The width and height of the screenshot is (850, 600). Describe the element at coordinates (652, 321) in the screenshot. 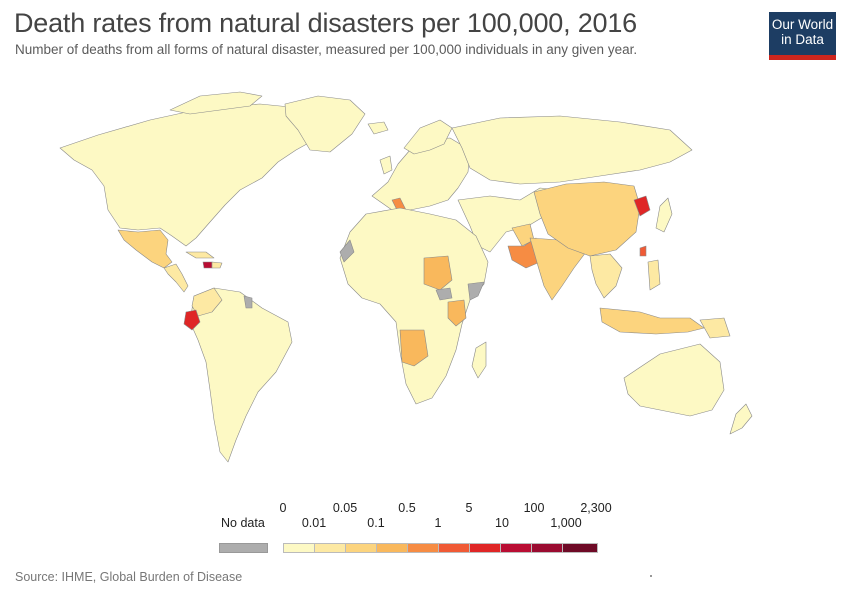

I see `region-indonesia` at that location.